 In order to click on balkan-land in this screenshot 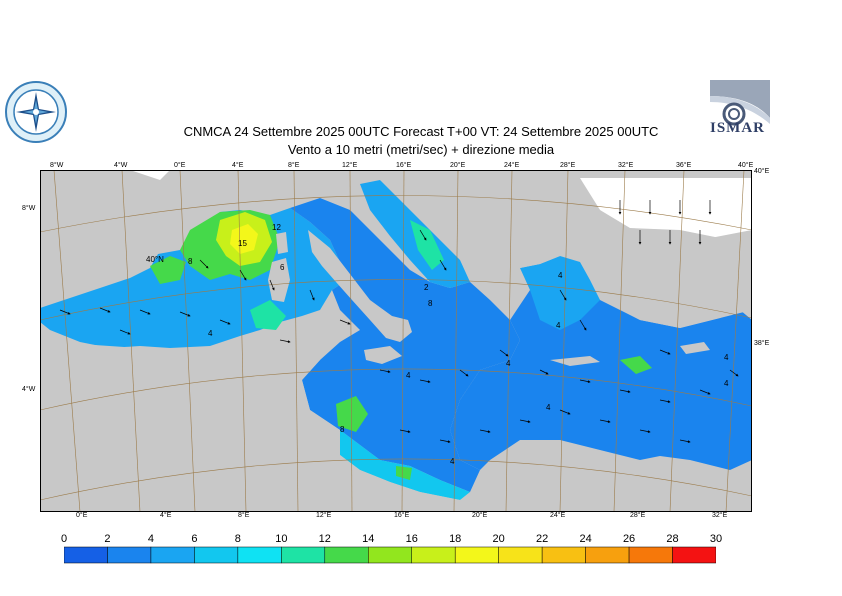, I will do `click(490, 220)`.